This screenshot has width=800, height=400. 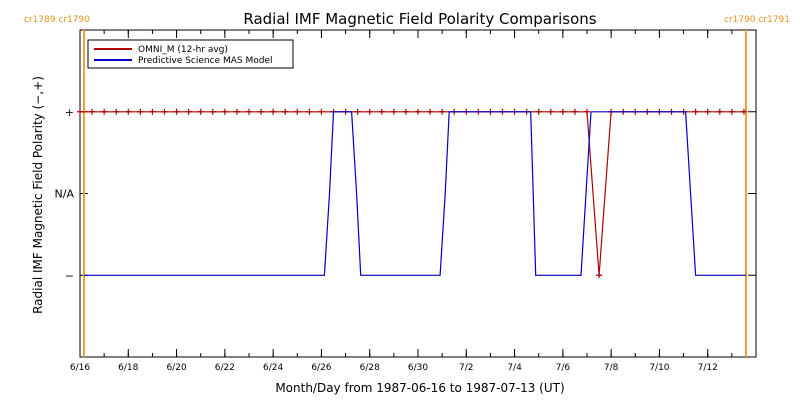 What do you see at coordinates (466, 368) in the screenshot?
I see `x-tick-label: 7/2` at bounding box center [466, 368].